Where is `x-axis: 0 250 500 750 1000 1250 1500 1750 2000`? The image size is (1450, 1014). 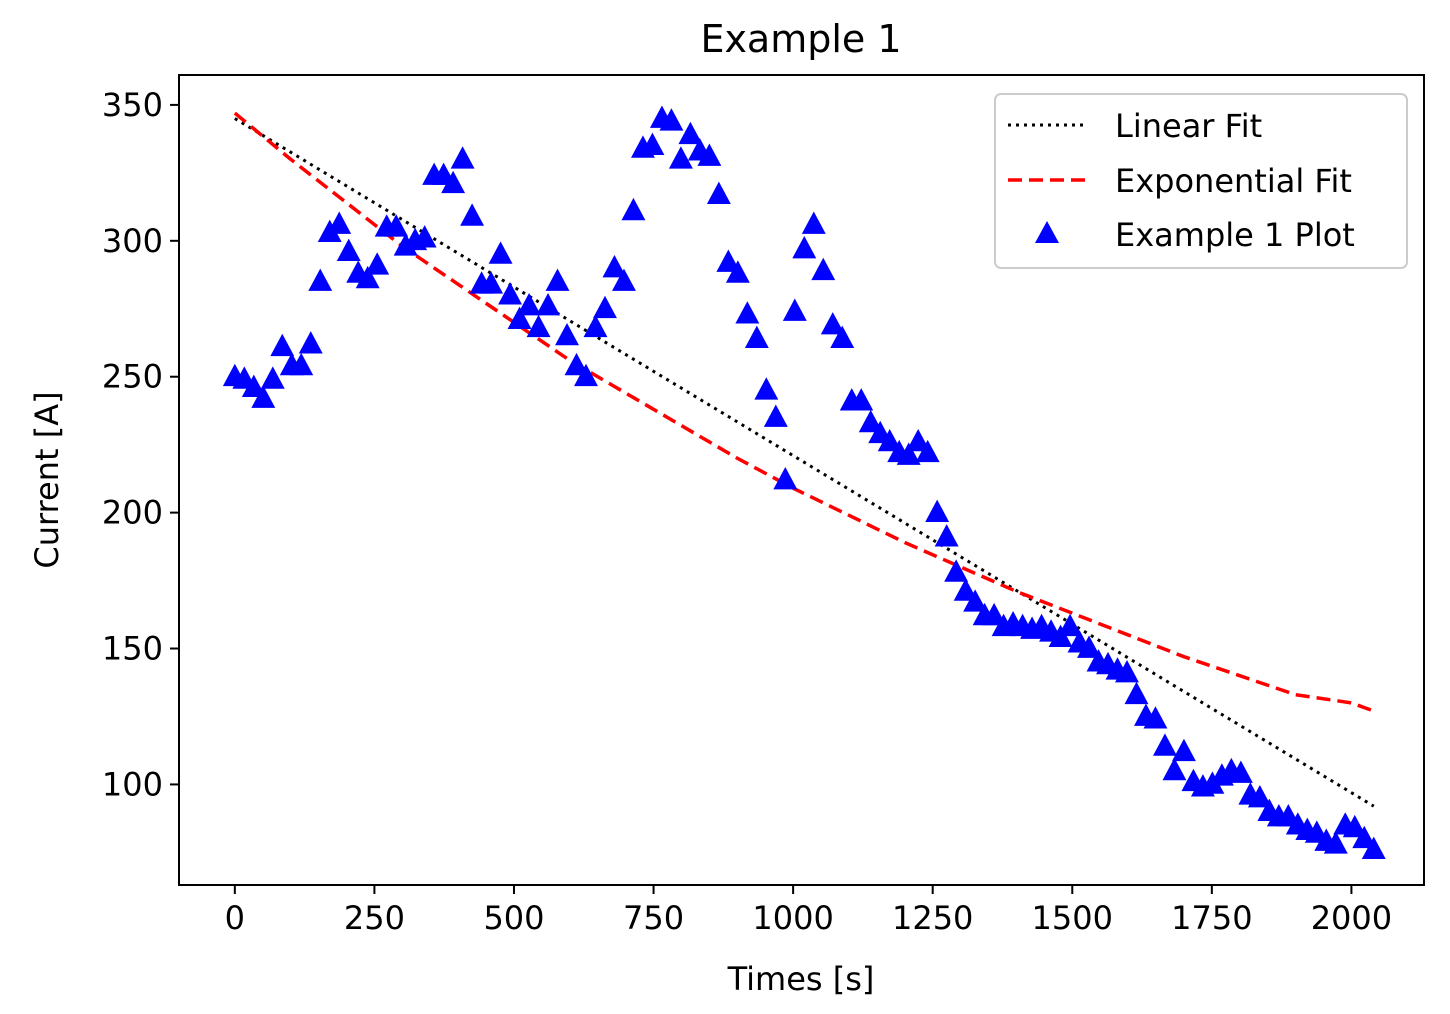 x-axis: 0 250 500 750 1000 1250 1500 1750 2000 is located at coordinates (808, 911).